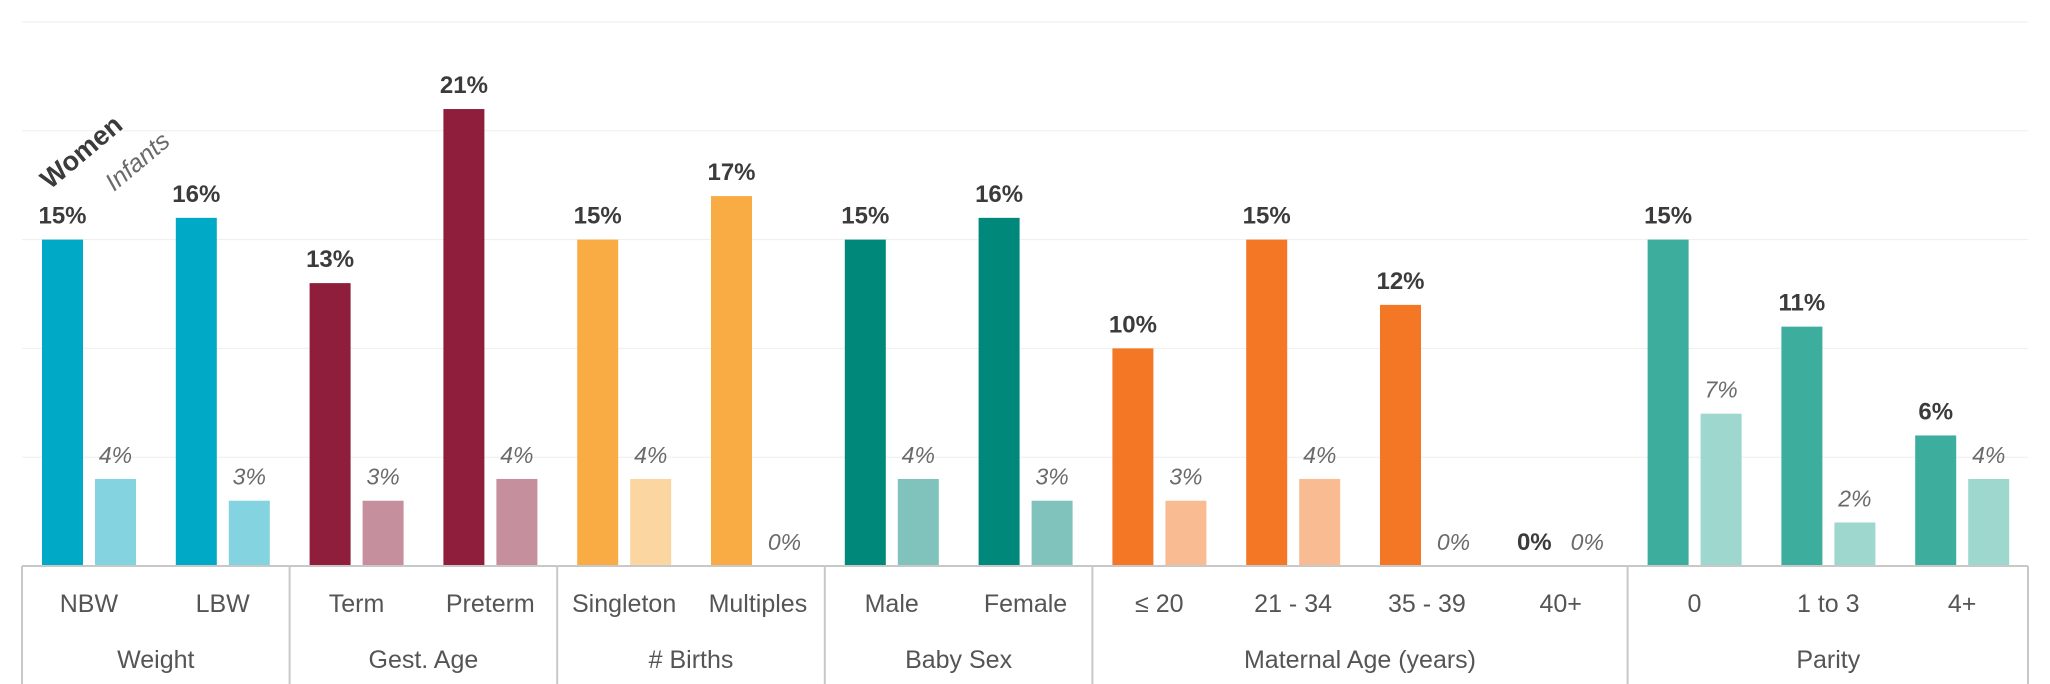  I want to click on category-tick-label: Multiples, so click(758, 604).